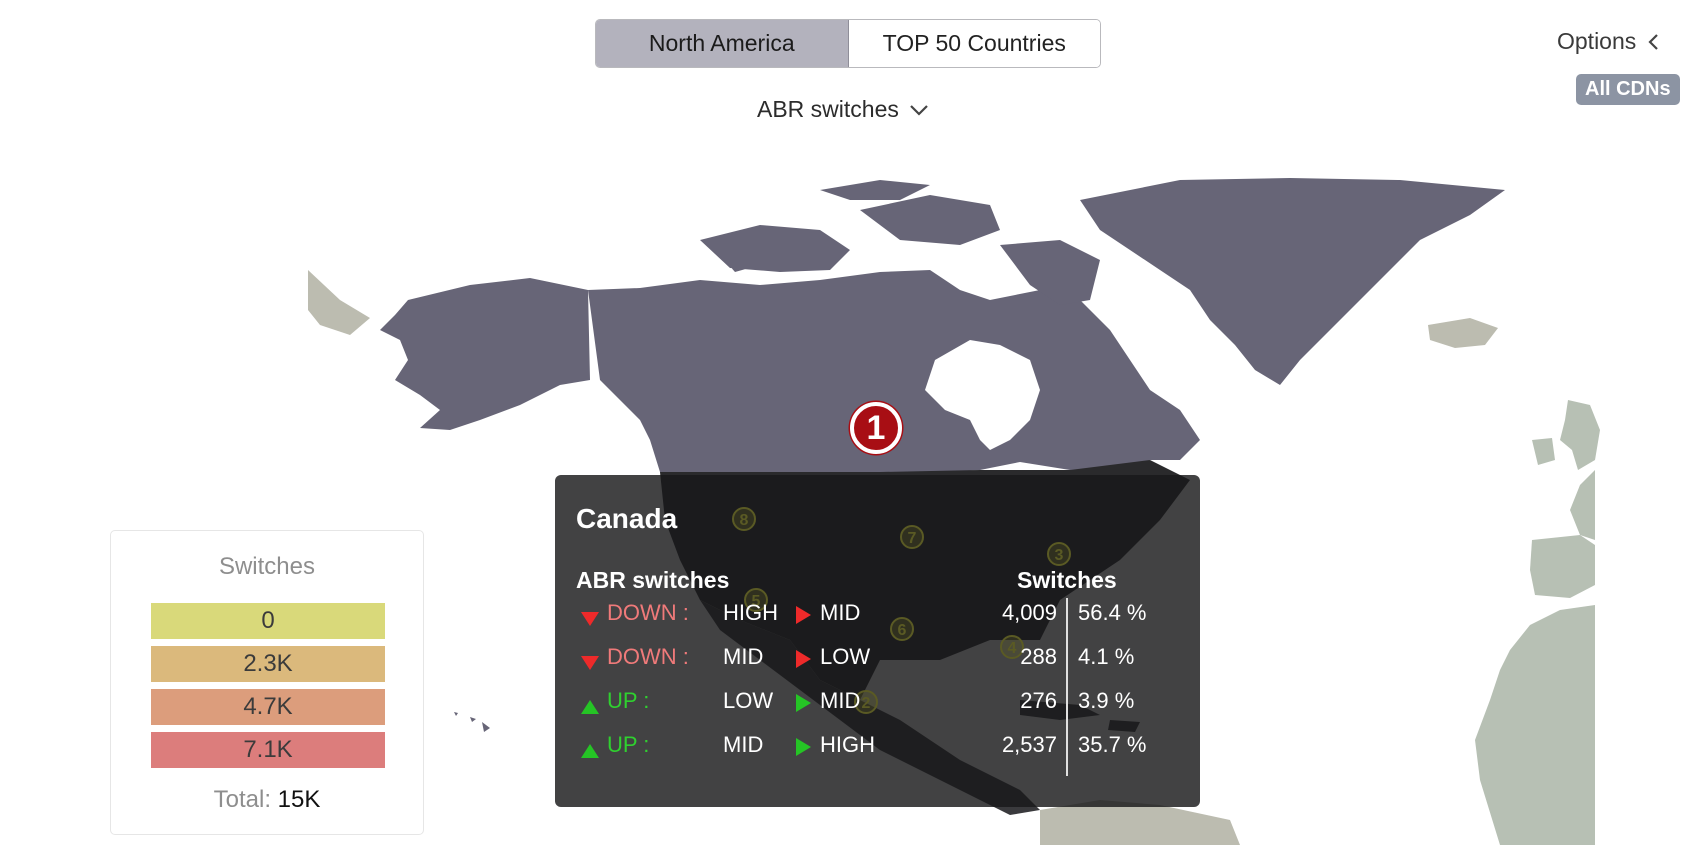 This screenshot has width=1705, height=845. What do you see at coordinates (268, 707) in the screenshot?
I see `legend-bin: 4.7K` at bounding box center [268, 707].